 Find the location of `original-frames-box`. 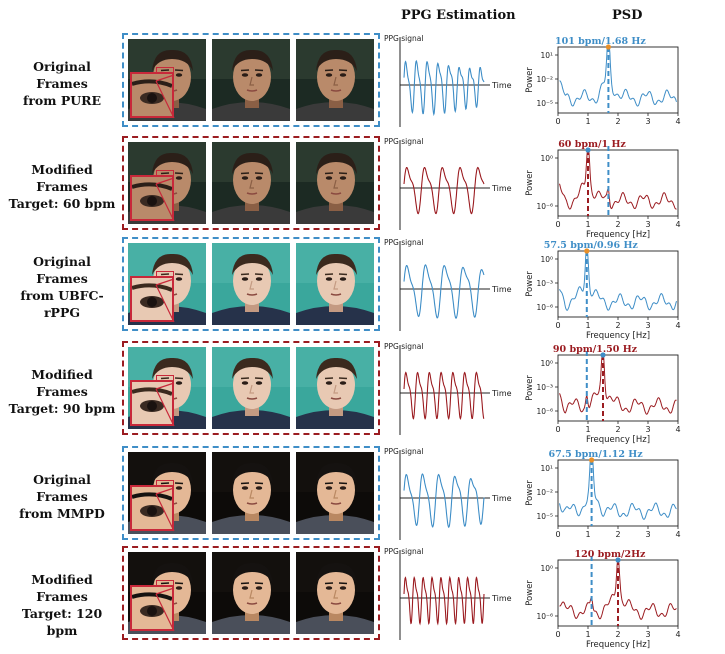

original-frames-box is located at coordinates (251, 80).